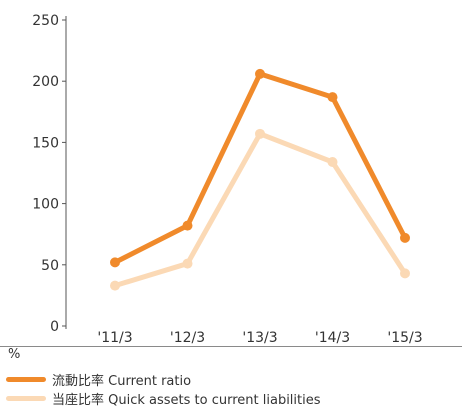  What do you see at coordinates (45, 143) in the screenshot?
I see `y-tick-label: 150` at bounding box center [45, 143].